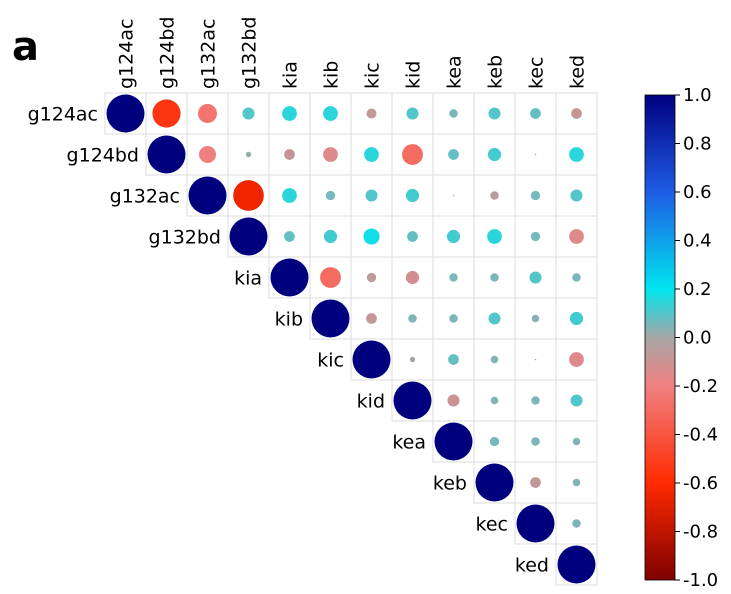 This screenshot has height=594, width=731. I want to click on correlation-circle-kea-kea, so click(453, 441).